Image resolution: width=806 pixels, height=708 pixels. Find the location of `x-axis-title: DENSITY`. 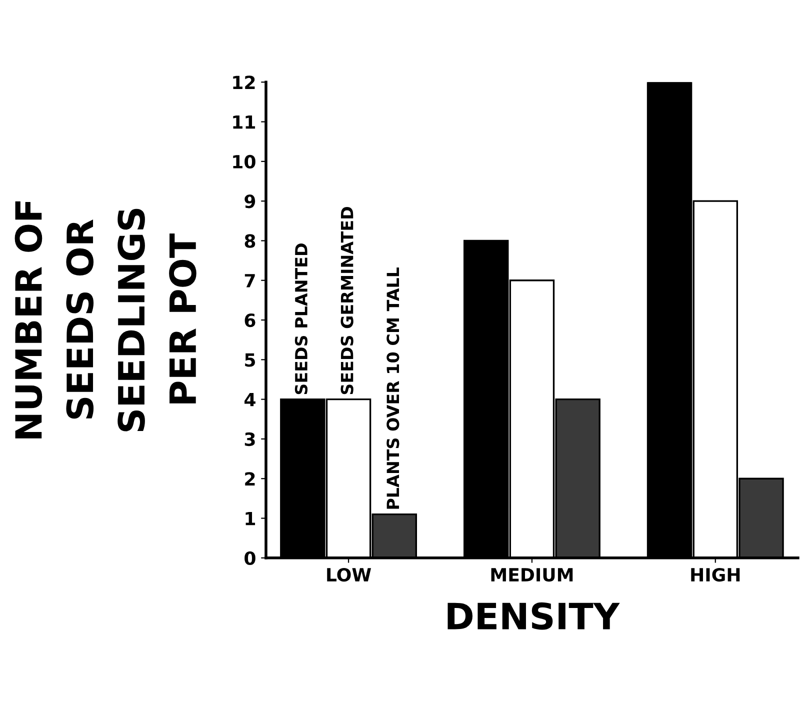

x-axis-title: DENSITY is located at coordinates (534, 616).